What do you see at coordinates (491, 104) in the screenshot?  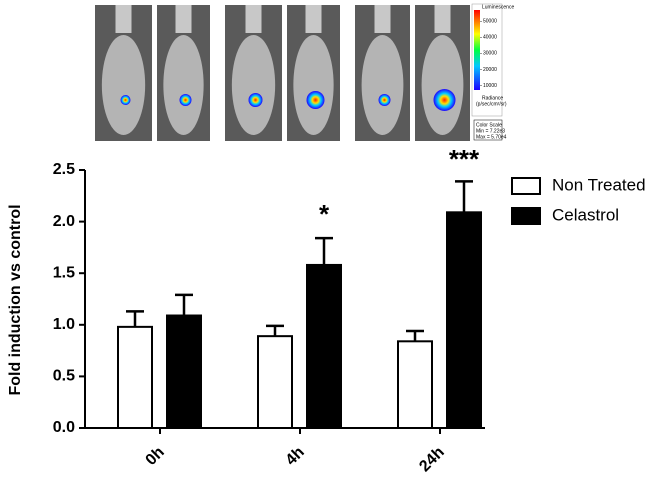 I see `colorbar-unit: (p/sec/cm²/sr)` at bounding box center [491, 104].